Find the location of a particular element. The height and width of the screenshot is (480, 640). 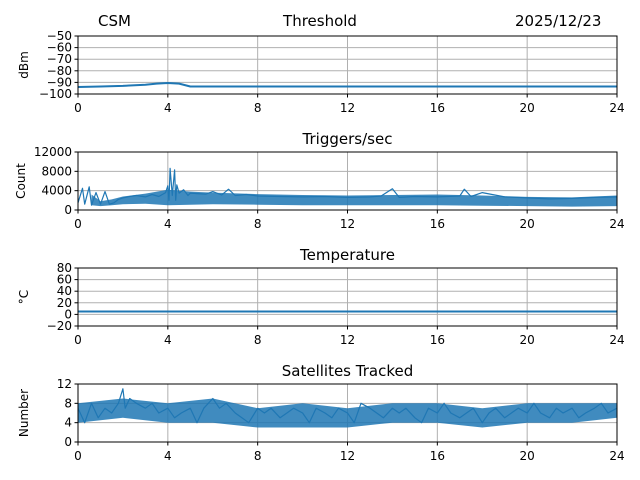

y-axis-label: °C is located at coordinates (24, 297).